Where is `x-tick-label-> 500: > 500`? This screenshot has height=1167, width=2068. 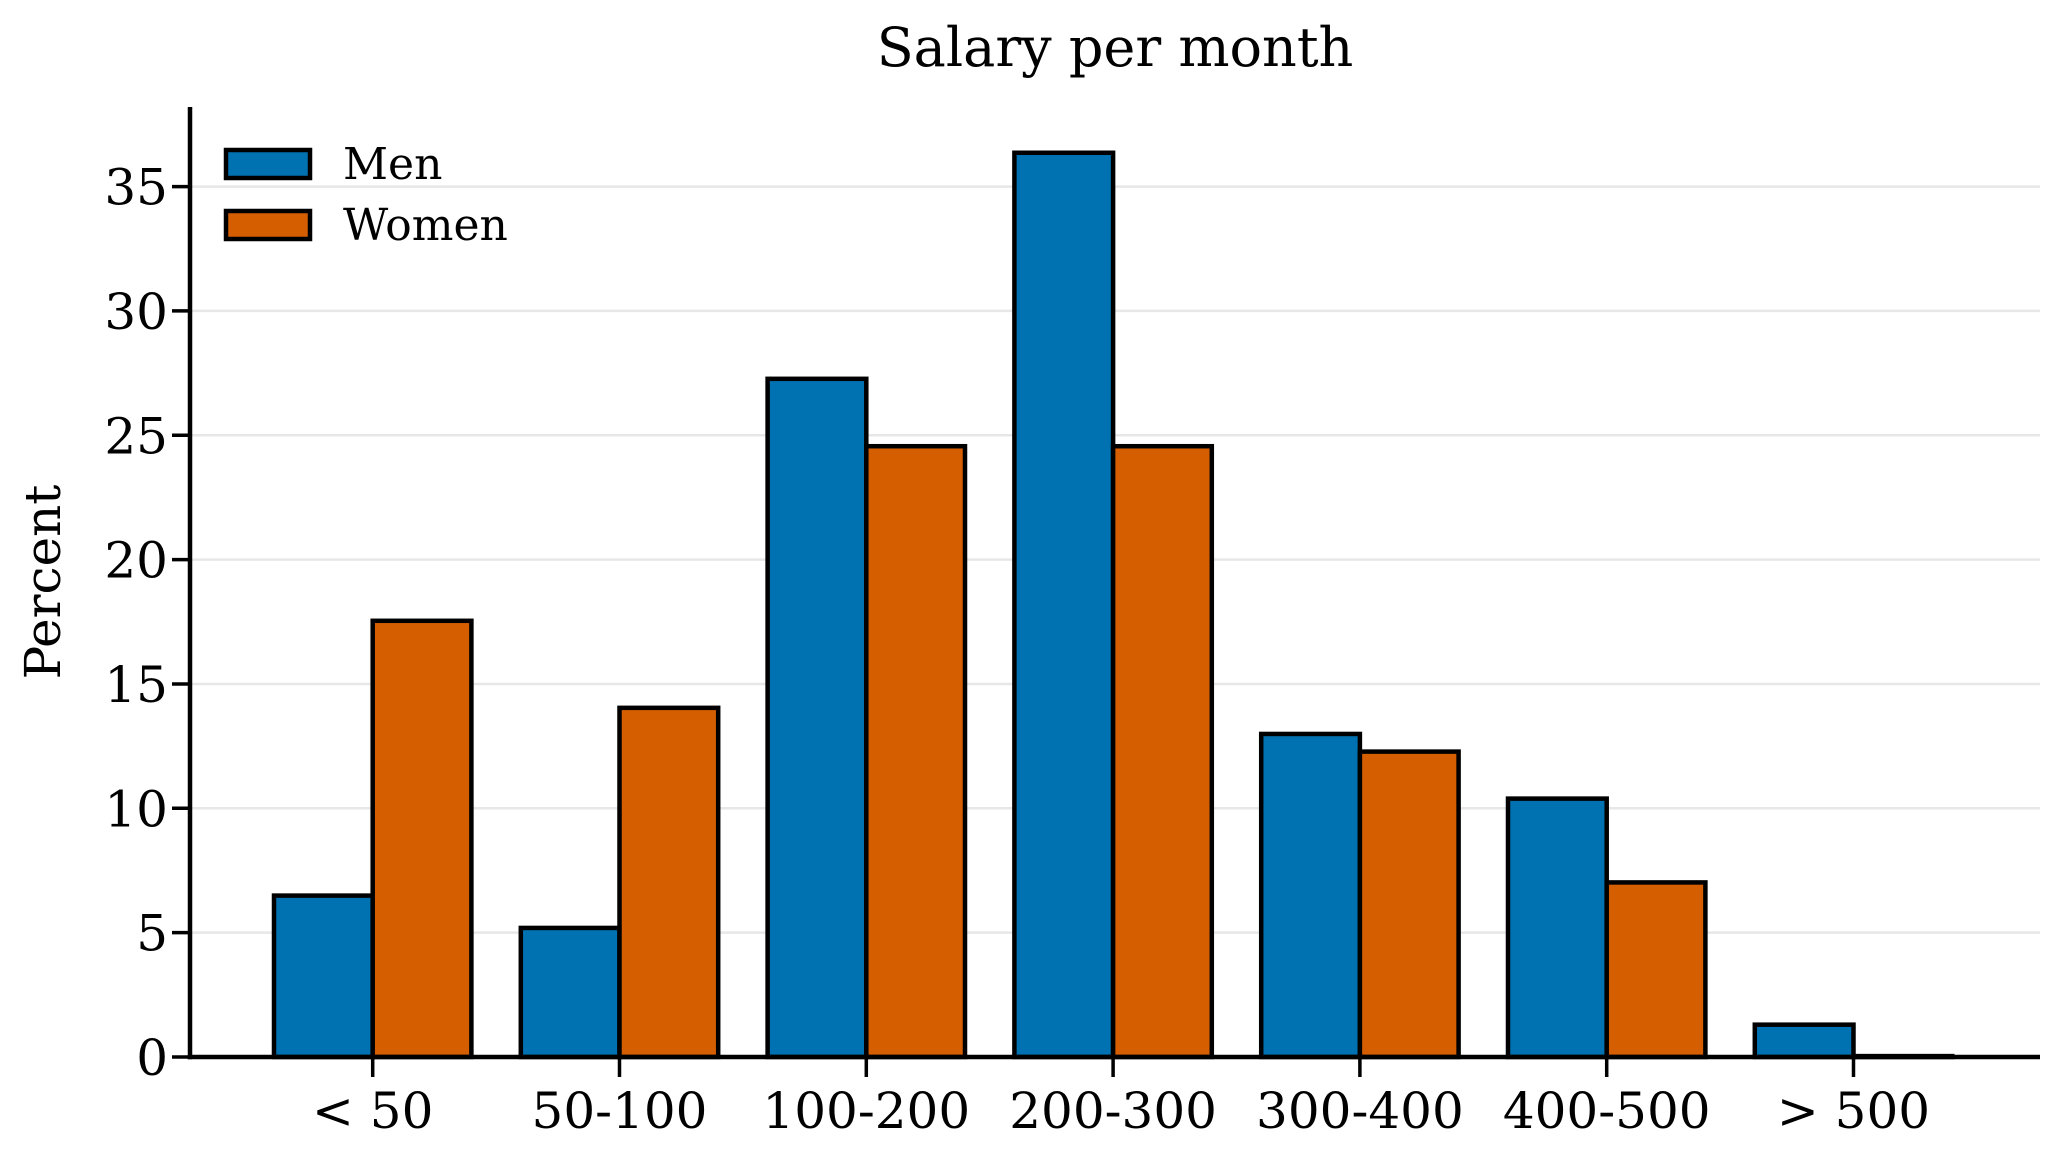
x-tick-label-> 500: > 500 is located at coordinates (1853, 1111).